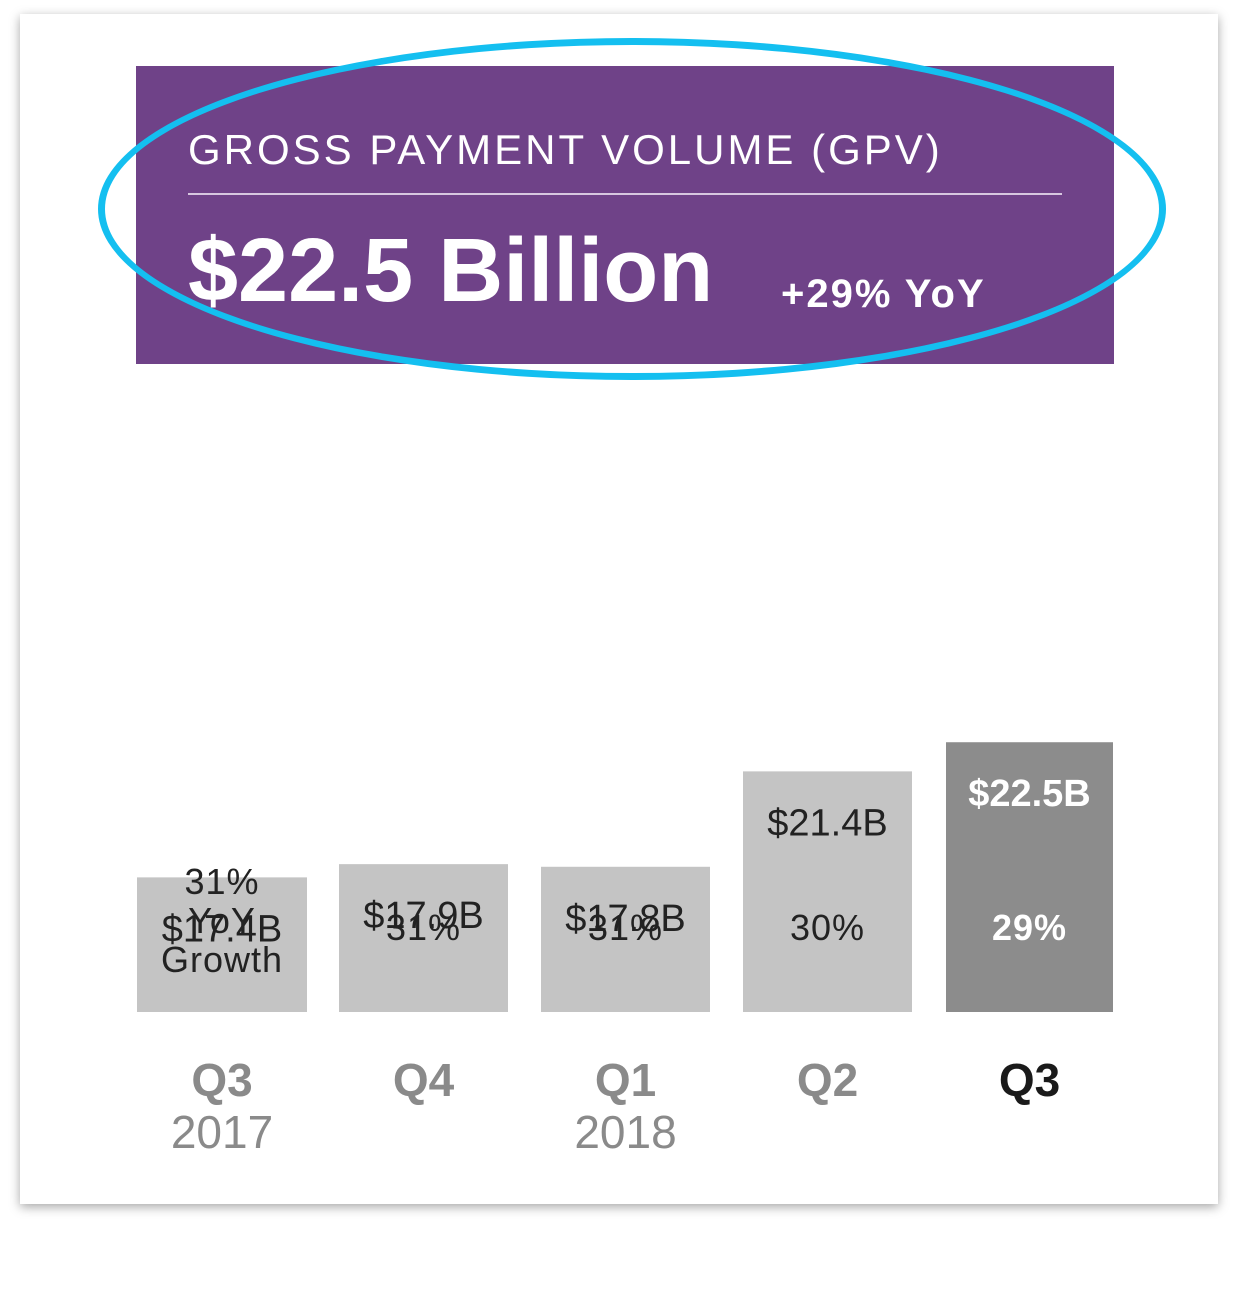 This screenshot has width=1240, height=1293. I want to click on bar-growth-label: 30%, so click(827, 927).